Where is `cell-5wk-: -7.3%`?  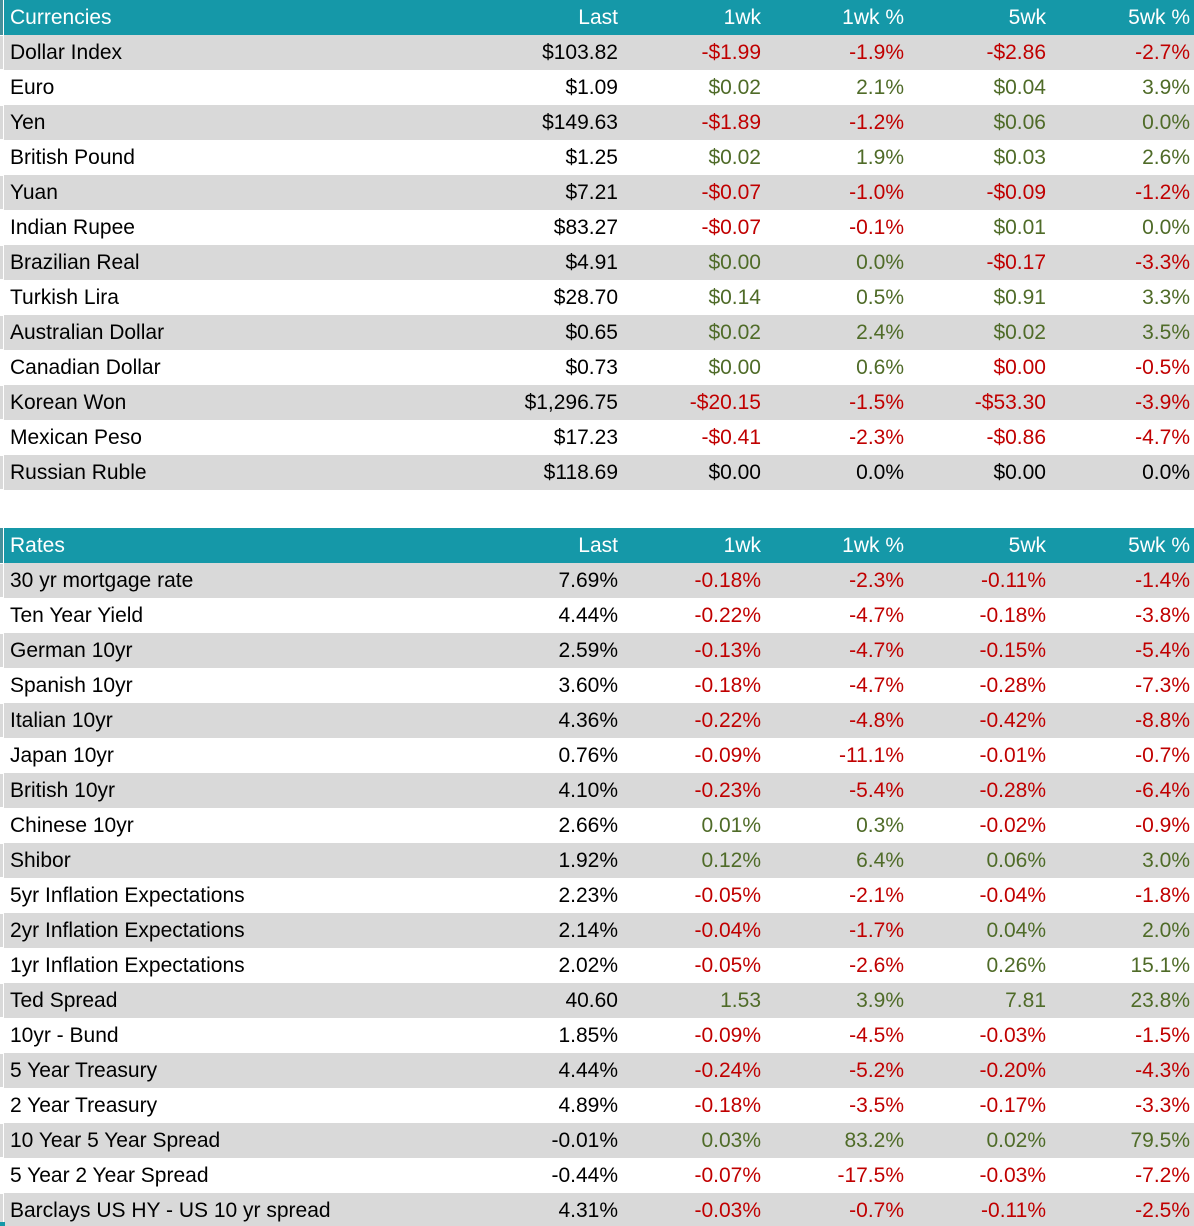 cell-5wk-: -7.3% is located at coordinates (1162, 685).